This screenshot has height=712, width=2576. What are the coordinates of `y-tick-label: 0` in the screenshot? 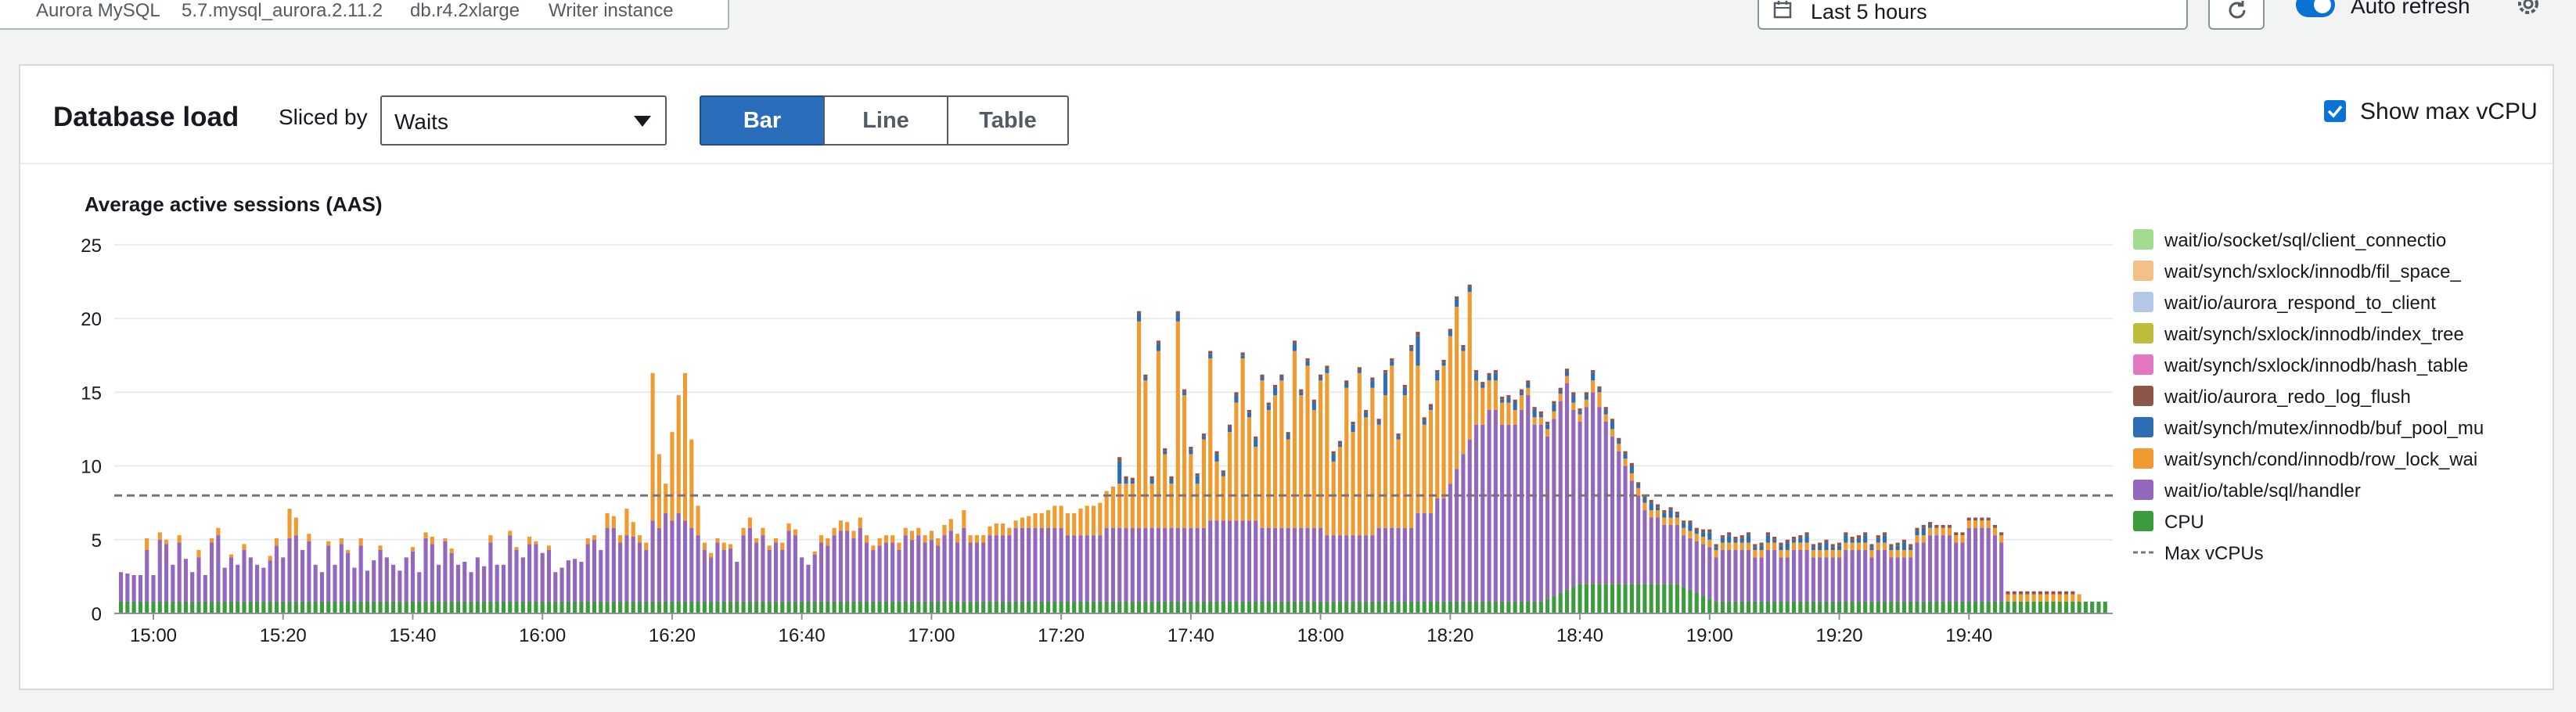 It's located at (97, 614).